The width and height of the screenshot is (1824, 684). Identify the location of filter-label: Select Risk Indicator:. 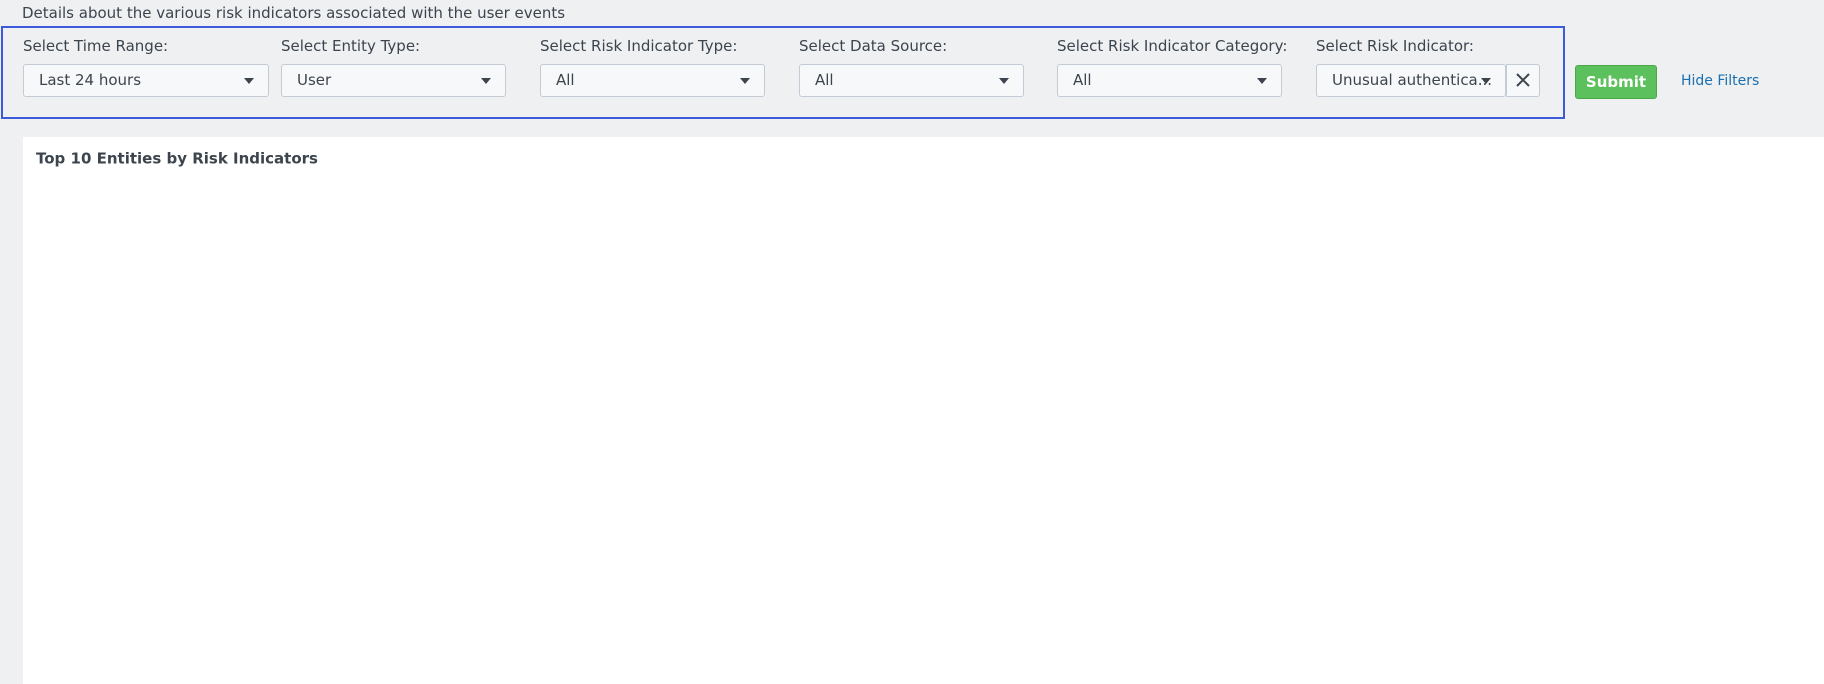
(1395, 46).